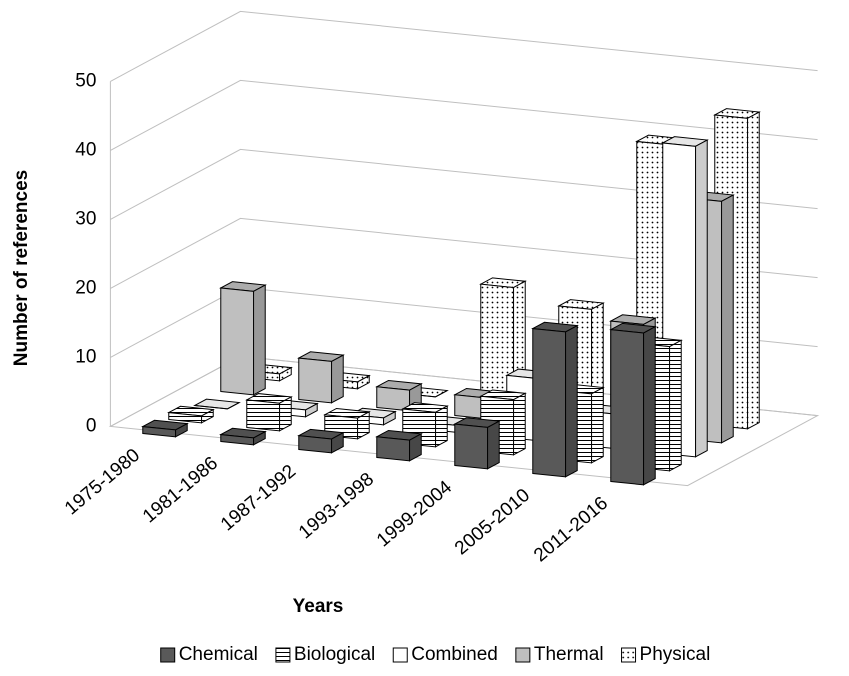 The height and width of the screenshot is (676, 849). Describe the element at coordinates (569, 654) in the screenshot. I see `legend-label: Thermal` at that location.